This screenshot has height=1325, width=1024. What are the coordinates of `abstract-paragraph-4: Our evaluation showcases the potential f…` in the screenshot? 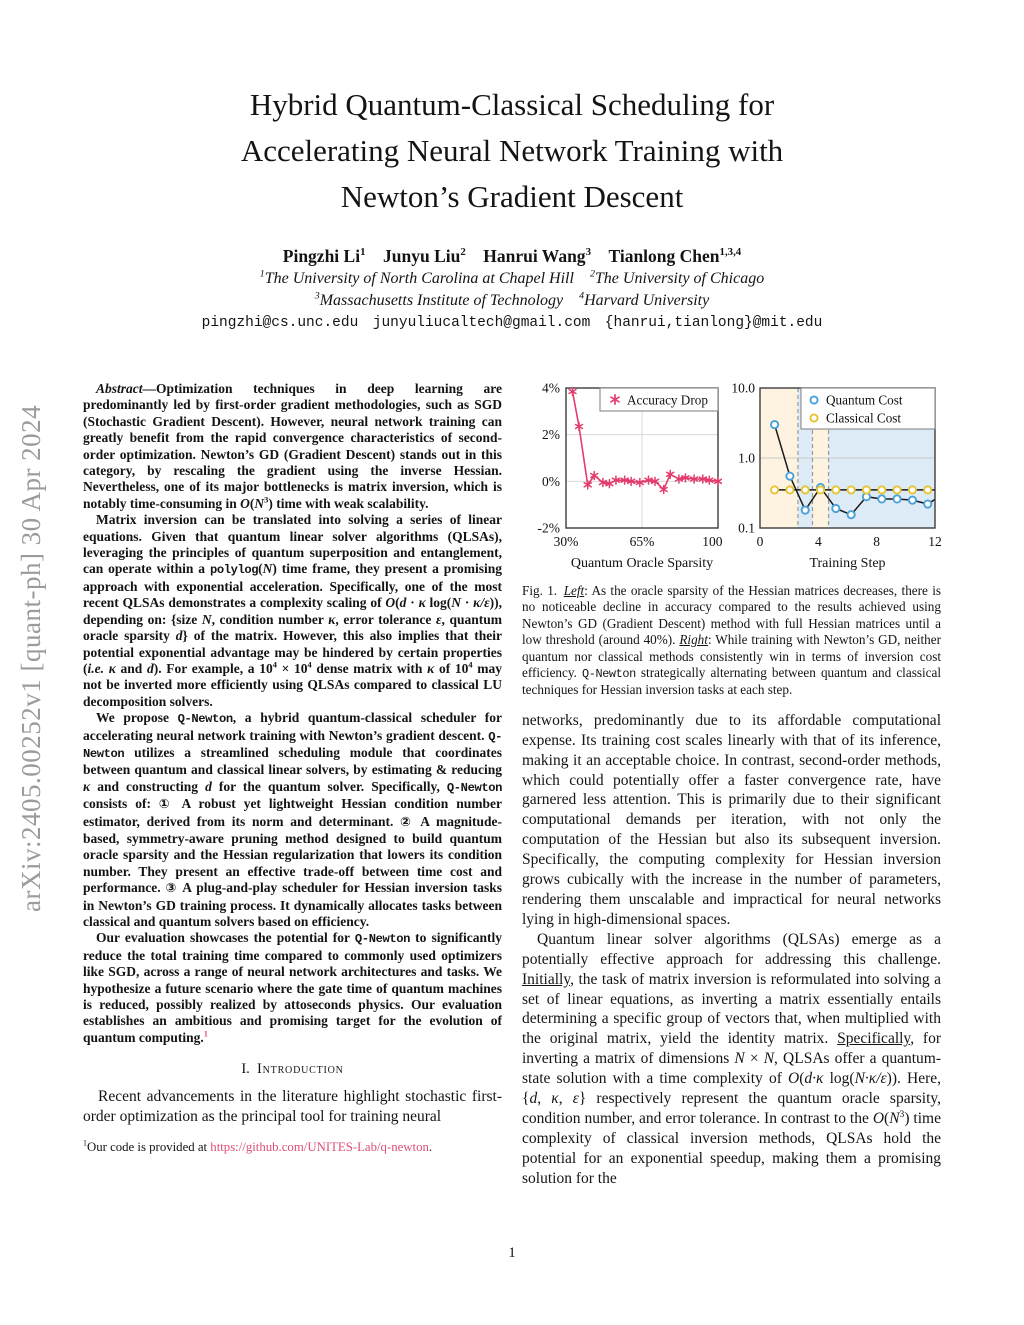 It's located at (292, 987).